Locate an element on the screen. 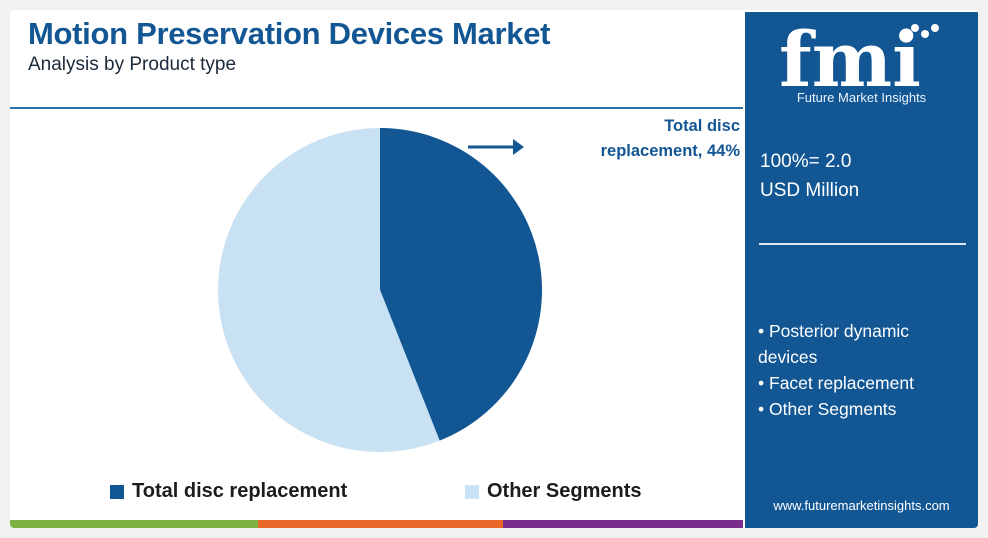 Image resolution: width=988 pixels, height=538 pixels. market-total: 100%= 2.0 USD Million is located at coordinates (809, 176).